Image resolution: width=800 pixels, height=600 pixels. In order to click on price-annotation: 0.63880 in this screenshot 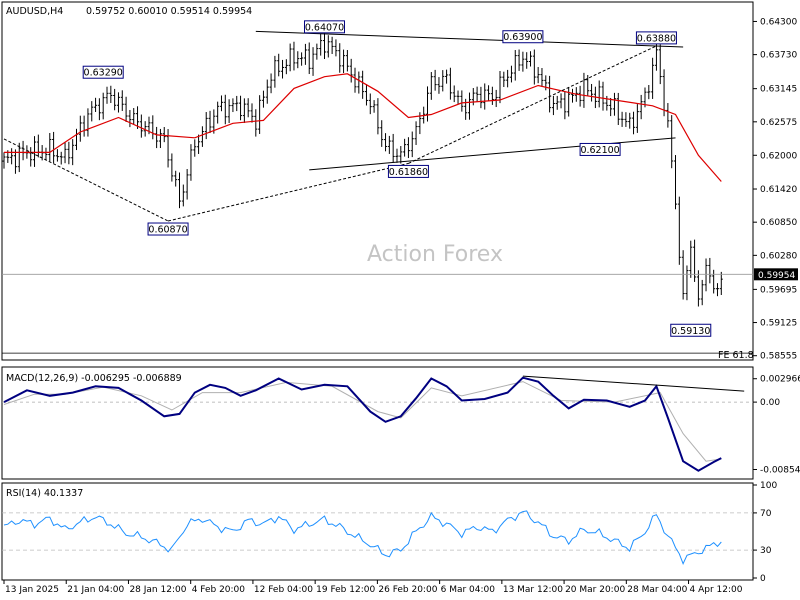, I will do `click(656, 38)`.